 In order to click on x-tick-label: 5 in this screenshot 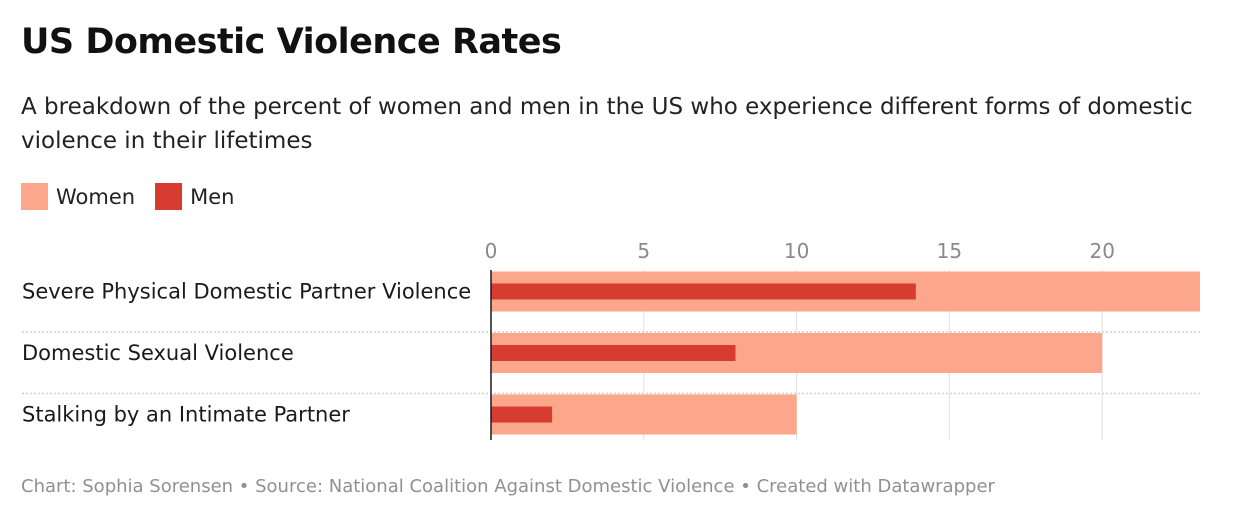, I will do `click(643, 251)`.